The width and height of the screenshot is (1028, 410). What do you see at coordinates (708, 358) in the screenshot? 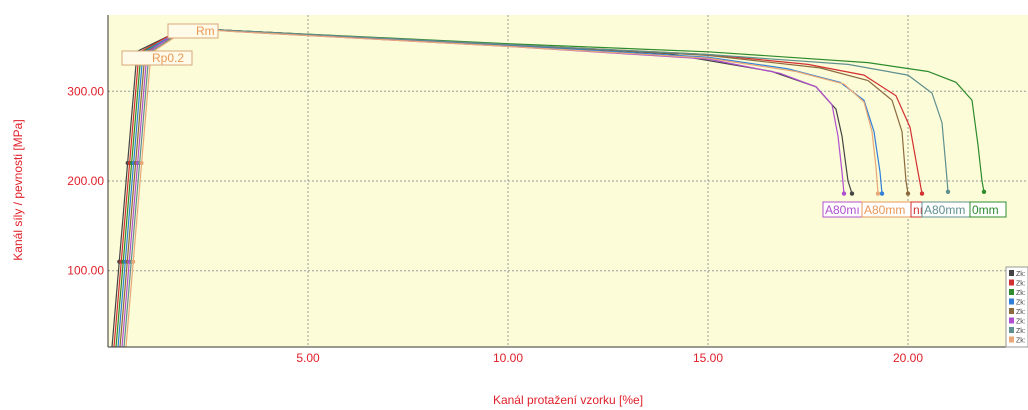
I see `x-tick-label: 15.00` at bounding box center [708, 358].